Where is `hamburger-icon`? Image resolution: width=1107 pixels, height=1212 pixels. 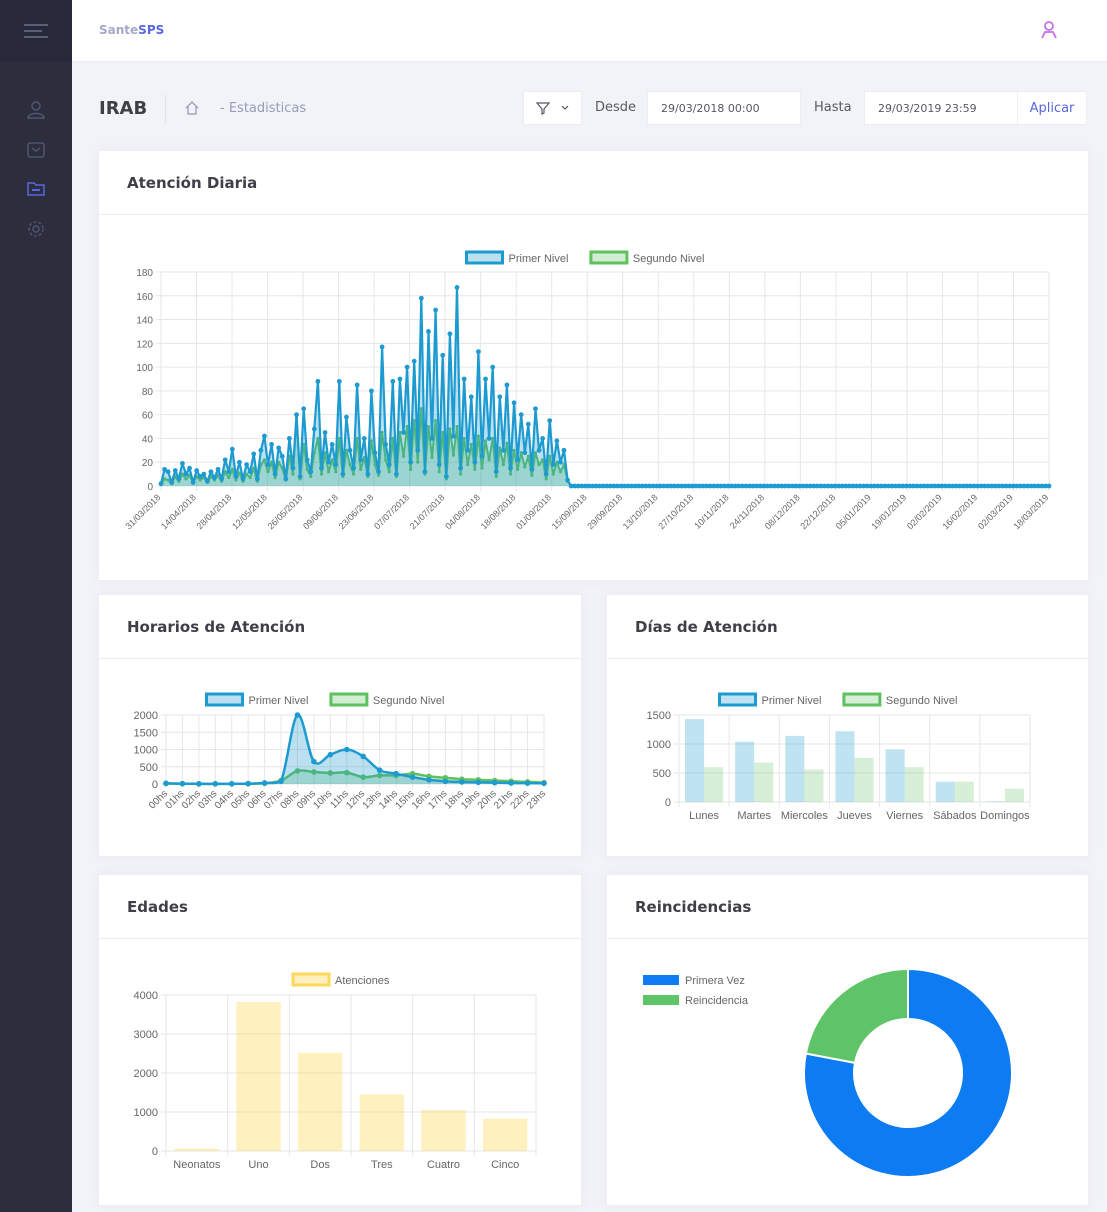
hamburger-icon is located at coordinates (36, 31).